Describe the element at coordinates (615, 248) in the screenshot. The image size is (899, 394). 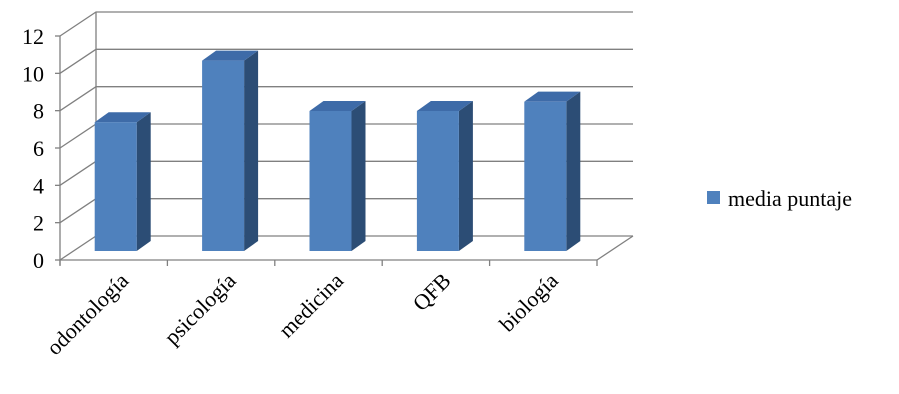
I see `floor-edge` at that location.